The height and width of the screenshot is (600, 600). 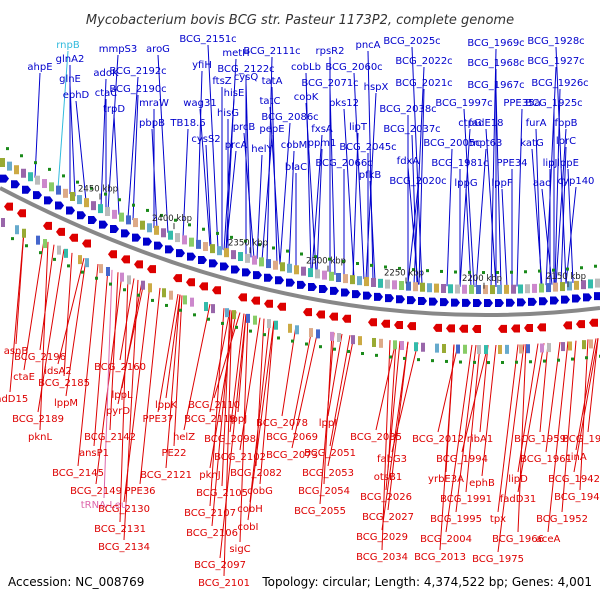 What do you see at coordinates (518, 499) in the screenshot?
I see `gene-label-fadd31: fadD31` at bounding box center [518, 499].